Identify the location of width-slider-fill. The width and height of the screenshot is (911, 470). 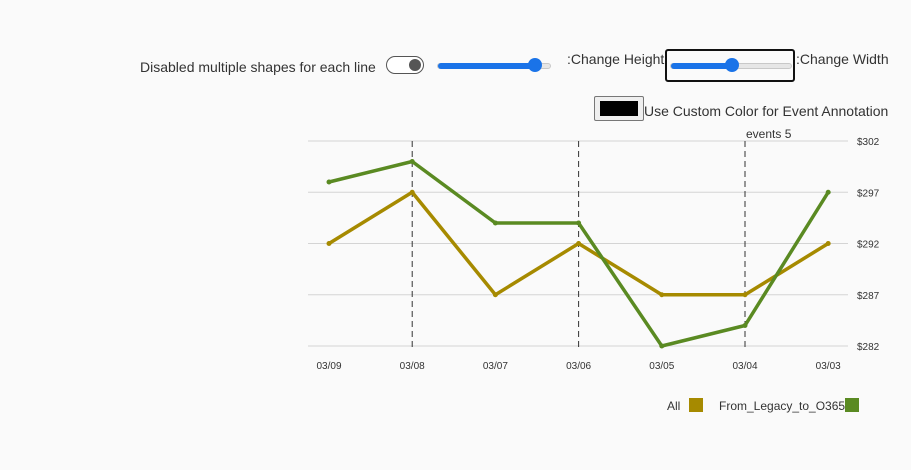
(701, 66).